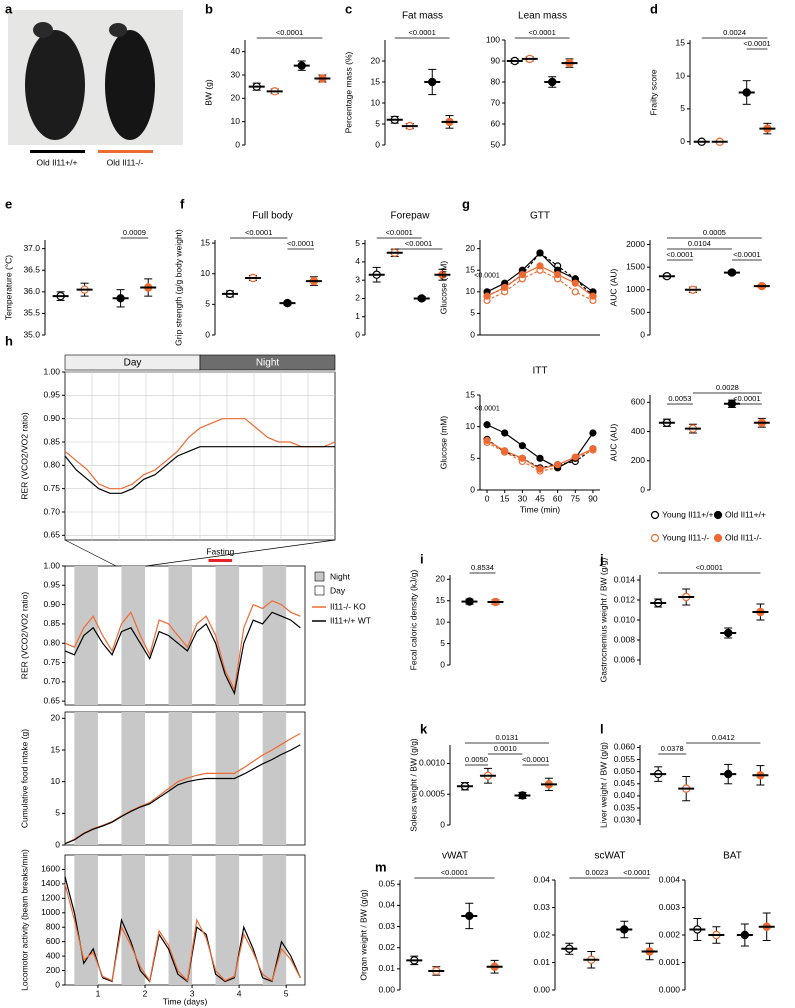 The height and width of the screenshot is (1008, 795). I want to click on y-tick-label: 1000, so click(635, 289).